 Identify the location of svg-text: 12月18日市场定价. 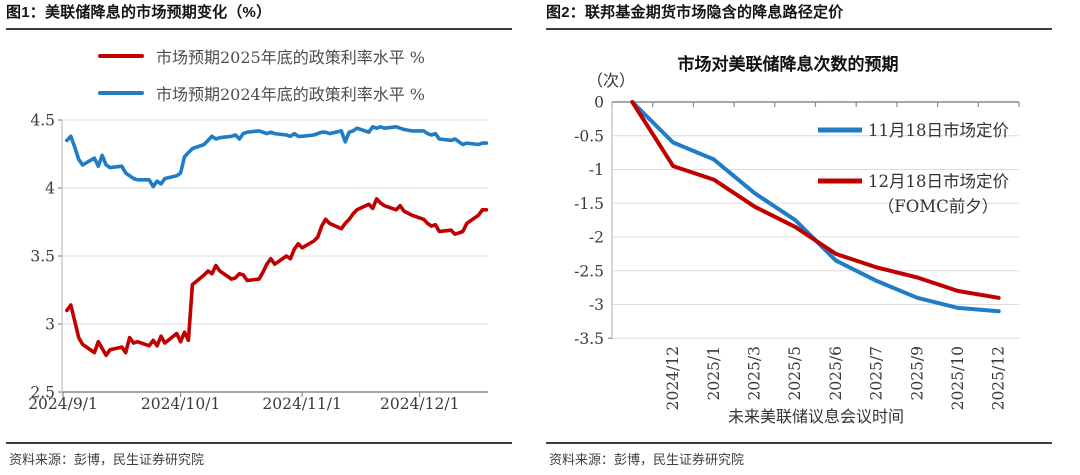
(938, 181).